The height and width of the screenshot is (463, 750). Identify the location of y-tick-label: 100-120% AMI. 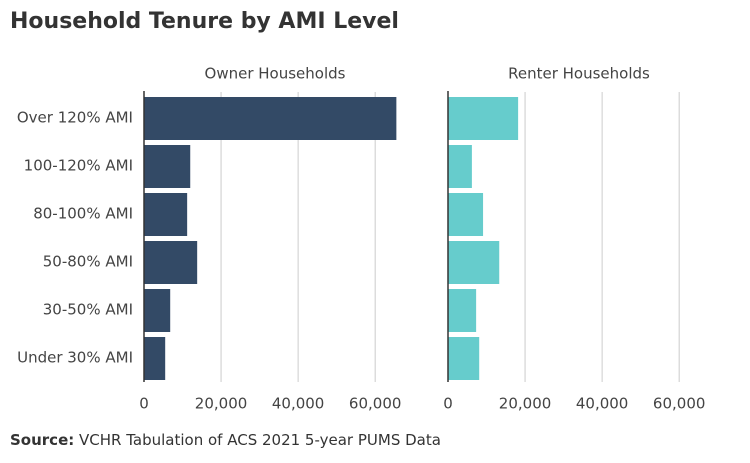
(78, 166).